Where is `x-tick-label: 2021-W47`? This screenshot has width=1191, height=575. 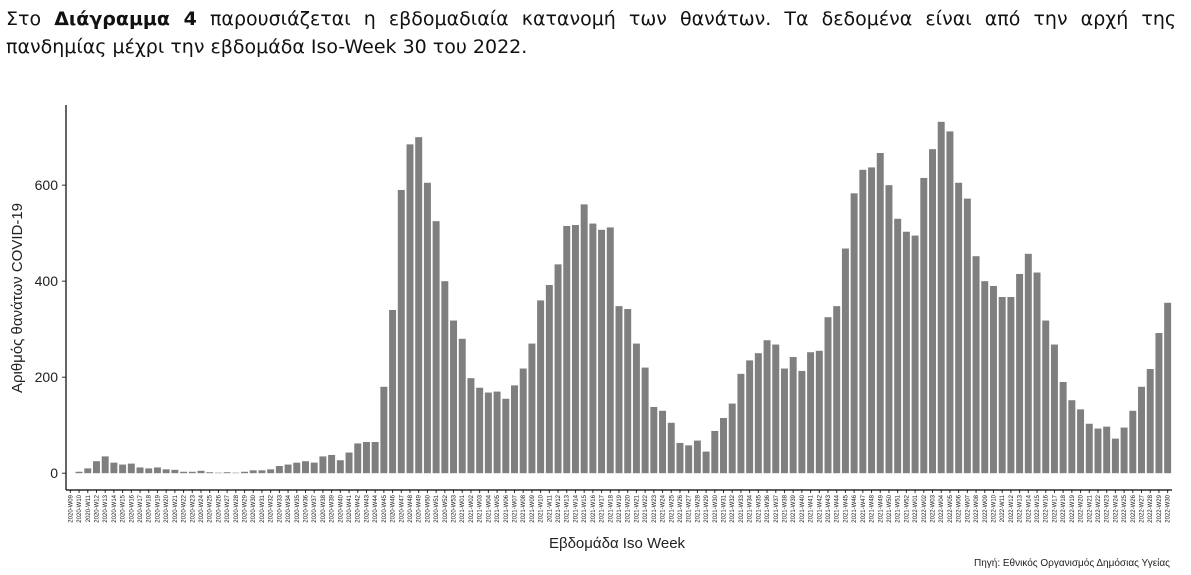 x-tick-label: 2021-W47 is located at coordinates (864, 508).